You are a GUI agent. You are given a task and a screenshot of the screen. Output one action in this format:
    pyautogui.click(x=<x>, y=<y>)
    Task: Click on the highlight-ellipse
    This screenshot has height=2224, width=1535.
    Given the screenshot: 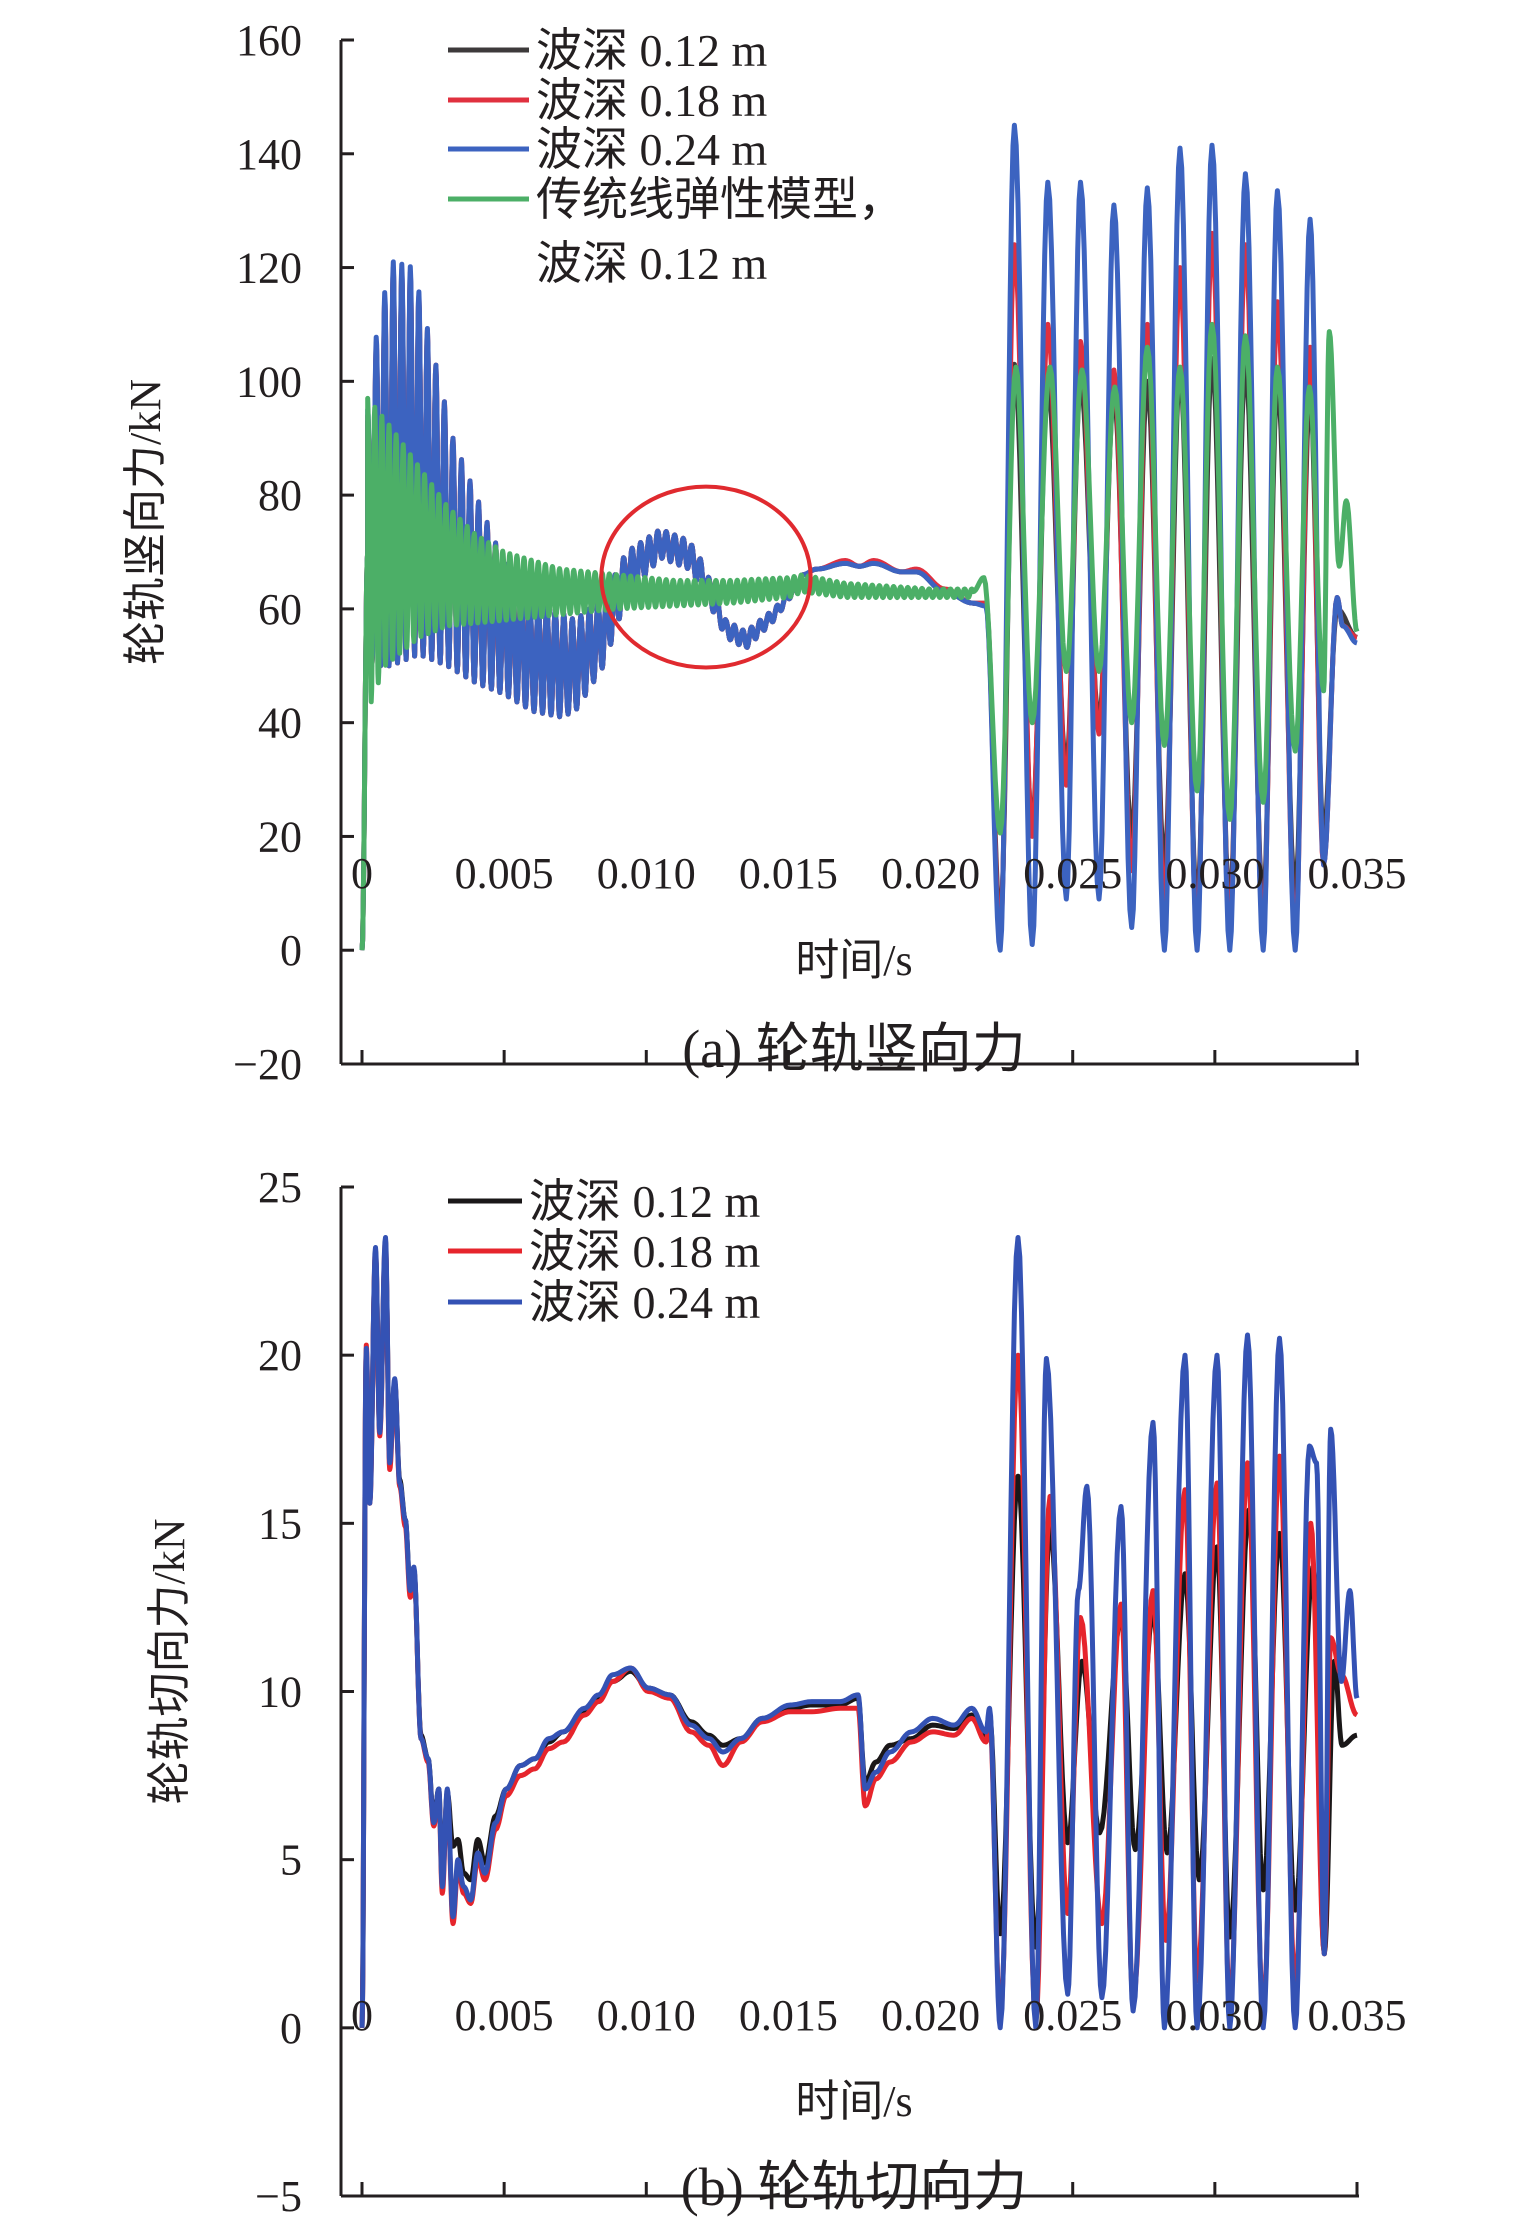 What is the action you would take?
    pyautogui.click(x=706, y=577)
    